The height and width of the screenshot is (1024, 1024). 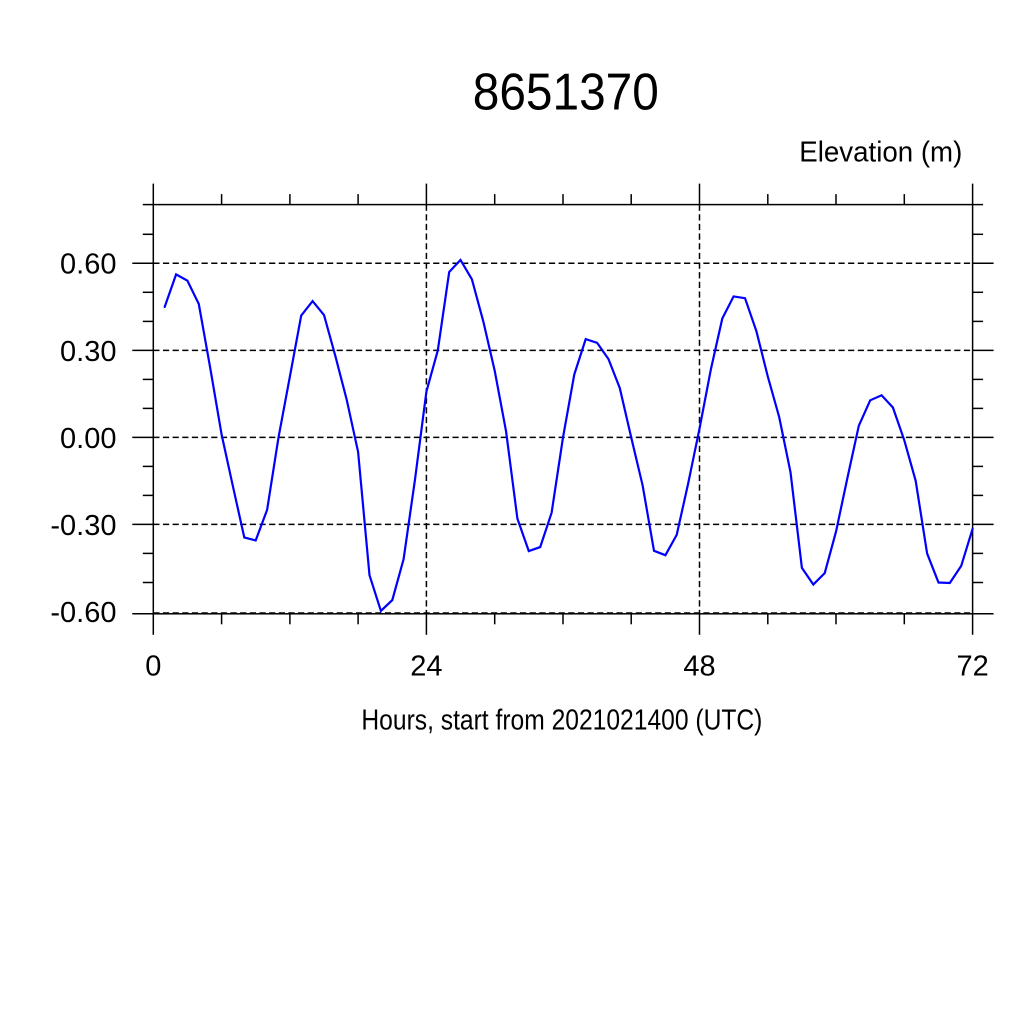 What do you see at coordinates (83, 613) in the screenshot?
I see `svg-text: -0.60` at bounding box center [83, 613].